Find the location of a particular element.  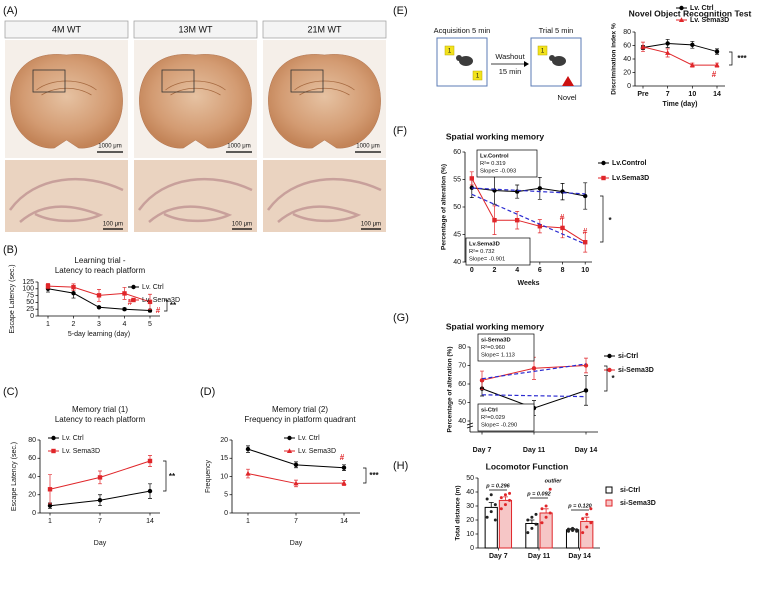

y-tick-label: 20 is located at coordinates (627, 72).